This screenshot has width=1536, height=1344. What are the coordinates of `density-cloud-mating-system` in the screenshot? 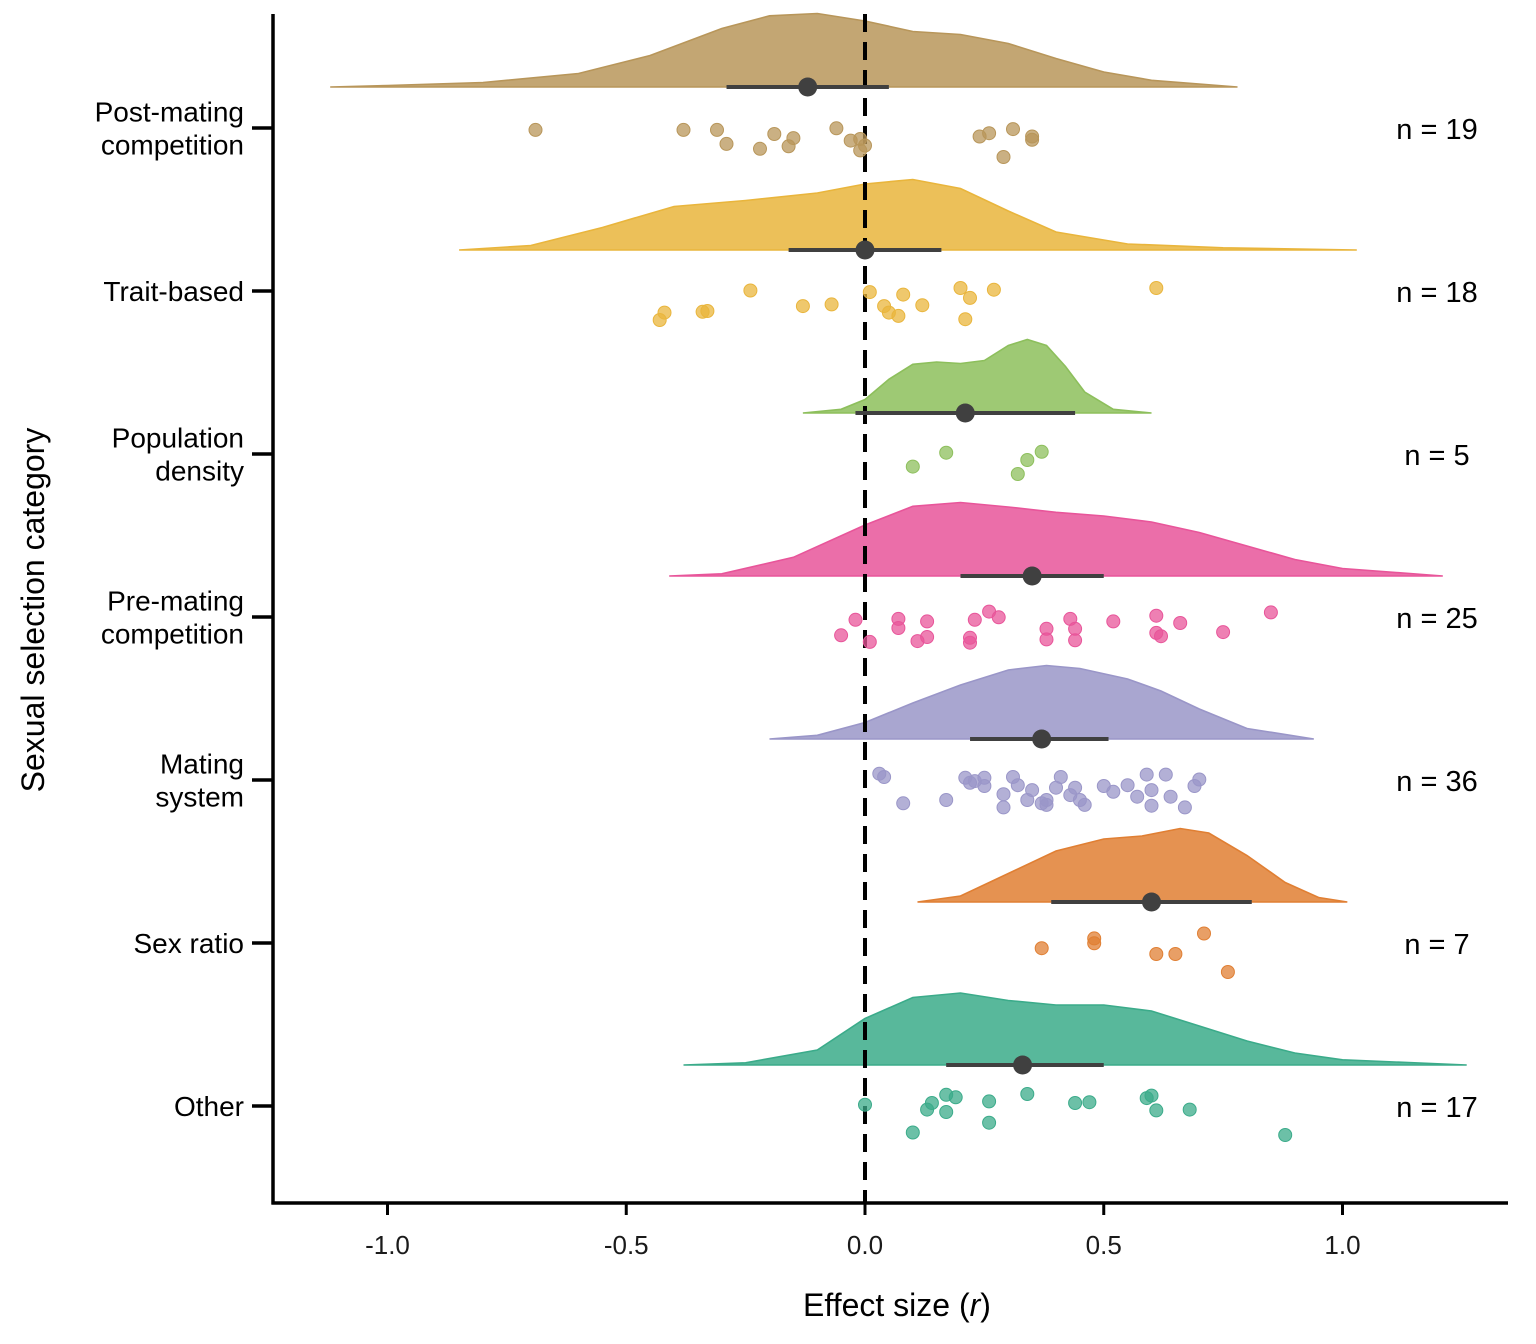 It's located at (1041, 702).